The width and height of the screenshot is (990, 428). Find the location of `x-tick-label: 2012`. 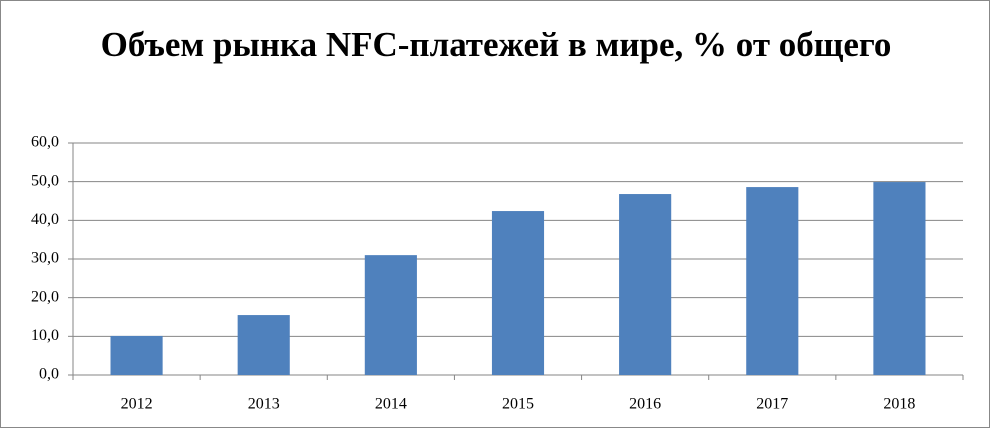

x-tick-label: 2012 is located at coordinates (137, 404).